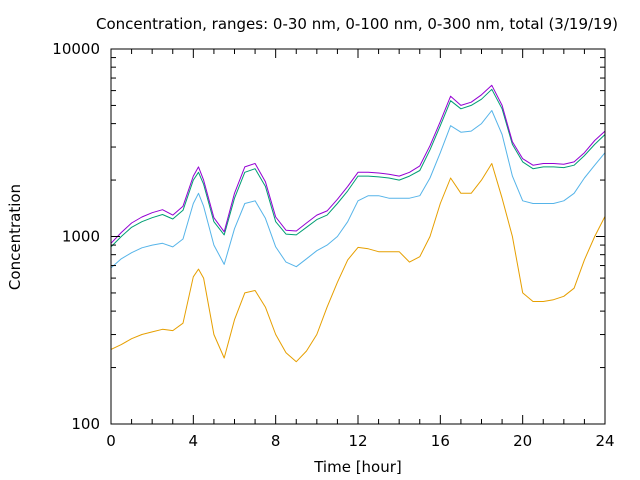  What do you see at coordinates (194, 441) in the screenshot?
I see `x-tick-label: 4` at bounding box center [194, 441].